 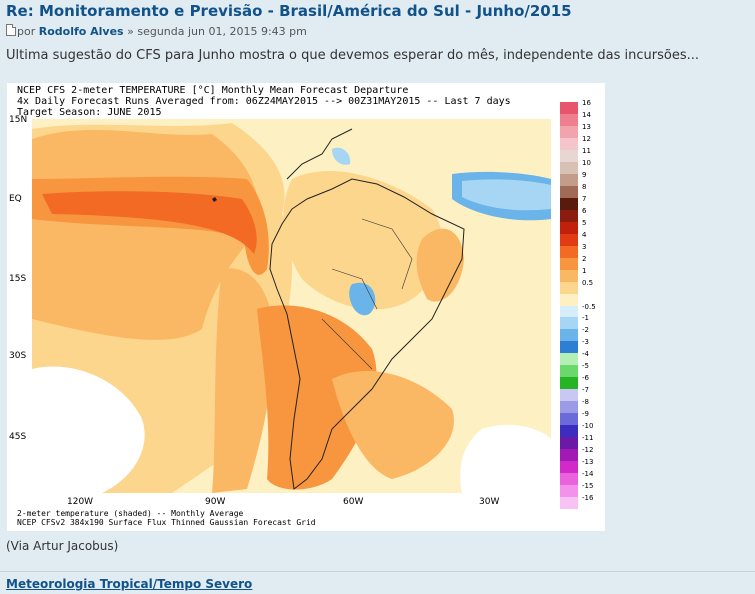 I want to click on colorbar-label: -1, so click(x=585, y=318).